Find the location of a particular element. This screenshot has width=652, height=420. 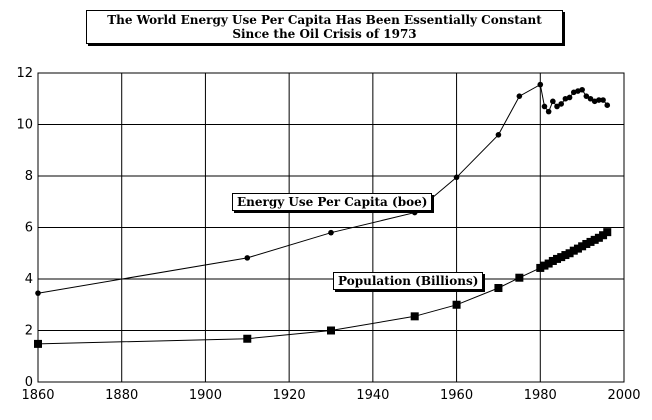

series-label-population: Population (Billions) is located at coordinates (408, 281).